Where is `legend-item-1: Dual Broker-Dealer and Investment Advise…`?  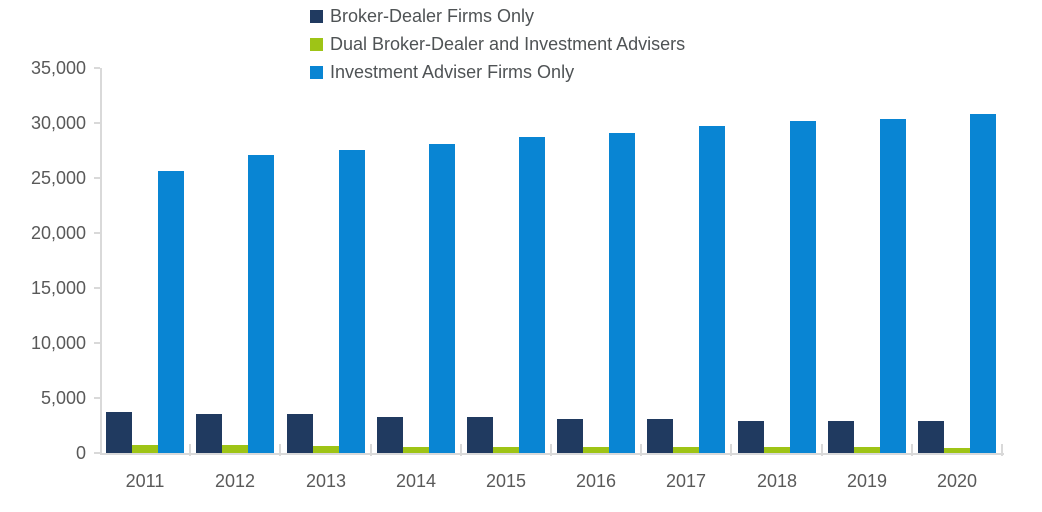 legend-item-1: Dual Broker-Dealer and Investment Advise… is located at coordinates (497, 44).